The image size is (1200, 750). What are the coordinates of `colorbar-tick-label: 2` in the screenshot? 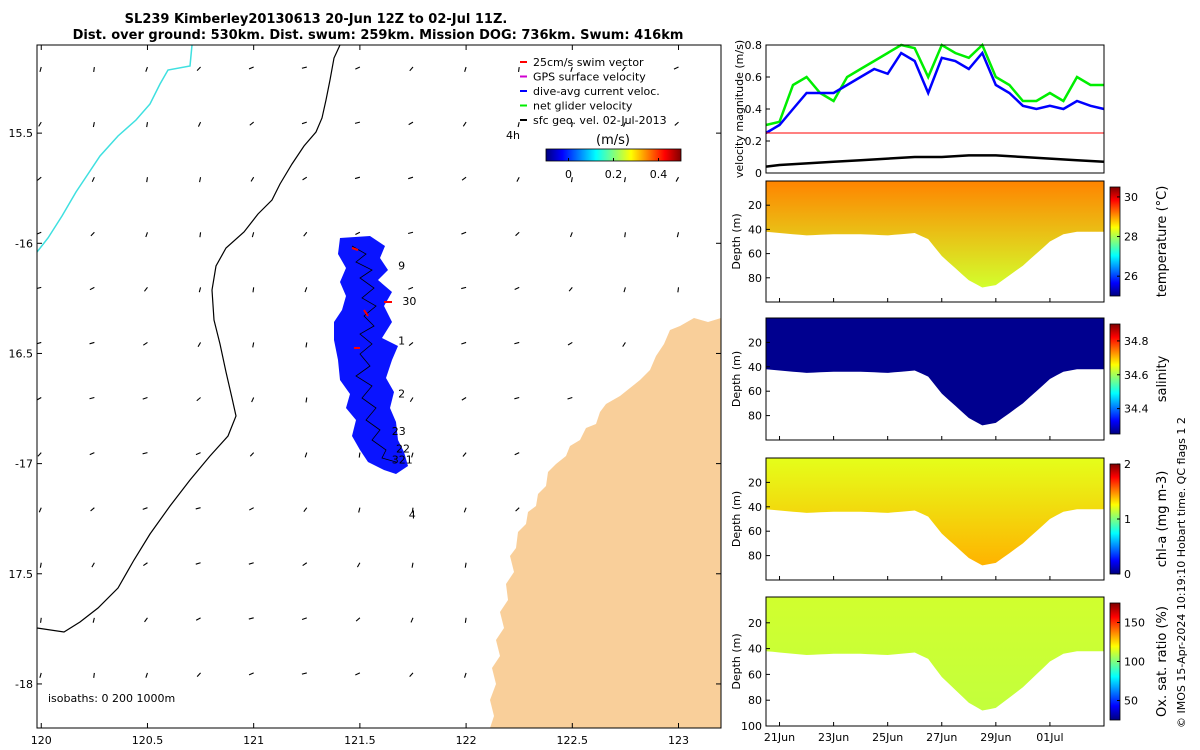 It's located at (1127, 464).